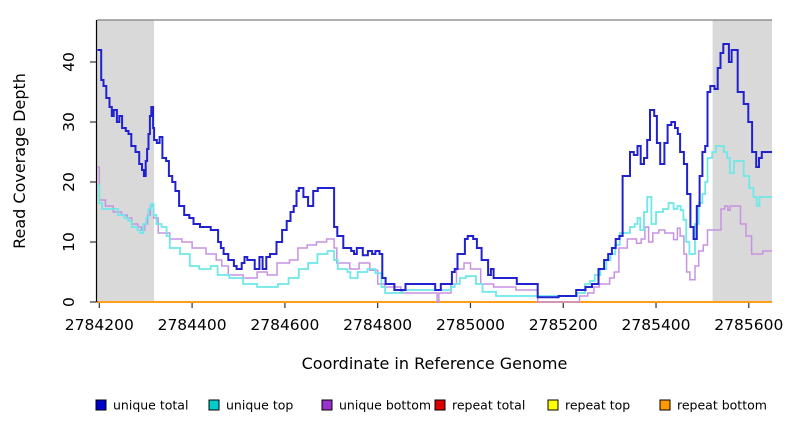 Image resolution: width=792 pixels, height=432 pixels. Describe the element at coordinates (377, 325) in the screenshot. I see `x-tick-label: 2784800` at that location.